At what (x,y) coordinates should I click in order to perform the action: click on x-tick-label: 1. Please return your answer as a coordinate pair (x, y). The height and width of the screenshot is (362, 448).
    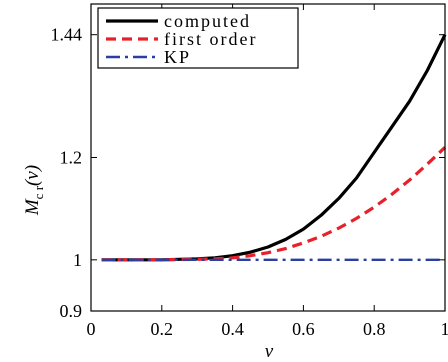
    Looking at the image, I should click on (444, 329).